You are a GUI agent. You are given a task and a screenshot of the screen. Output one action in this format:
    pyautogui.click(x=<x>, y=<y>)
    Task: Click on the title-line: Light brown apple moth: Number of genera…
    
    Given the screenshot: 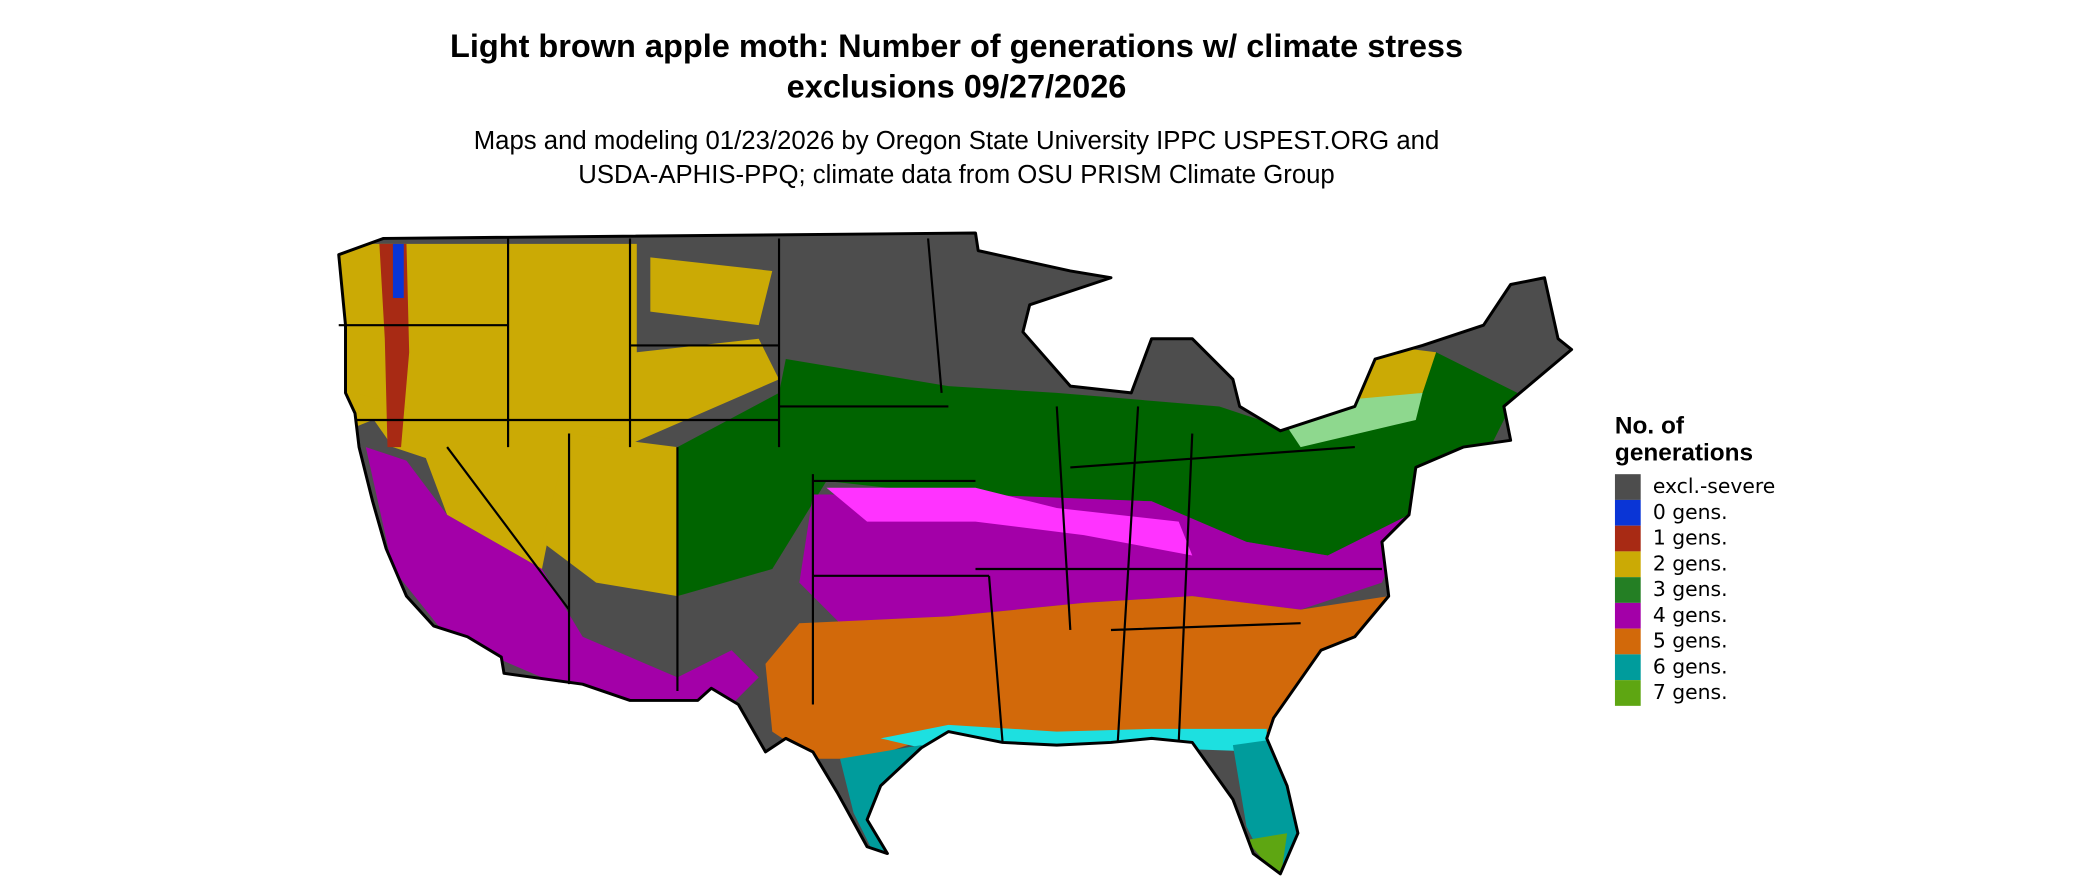 What is the action you would take?
    pyautogui.click(x=956, y=46)
    